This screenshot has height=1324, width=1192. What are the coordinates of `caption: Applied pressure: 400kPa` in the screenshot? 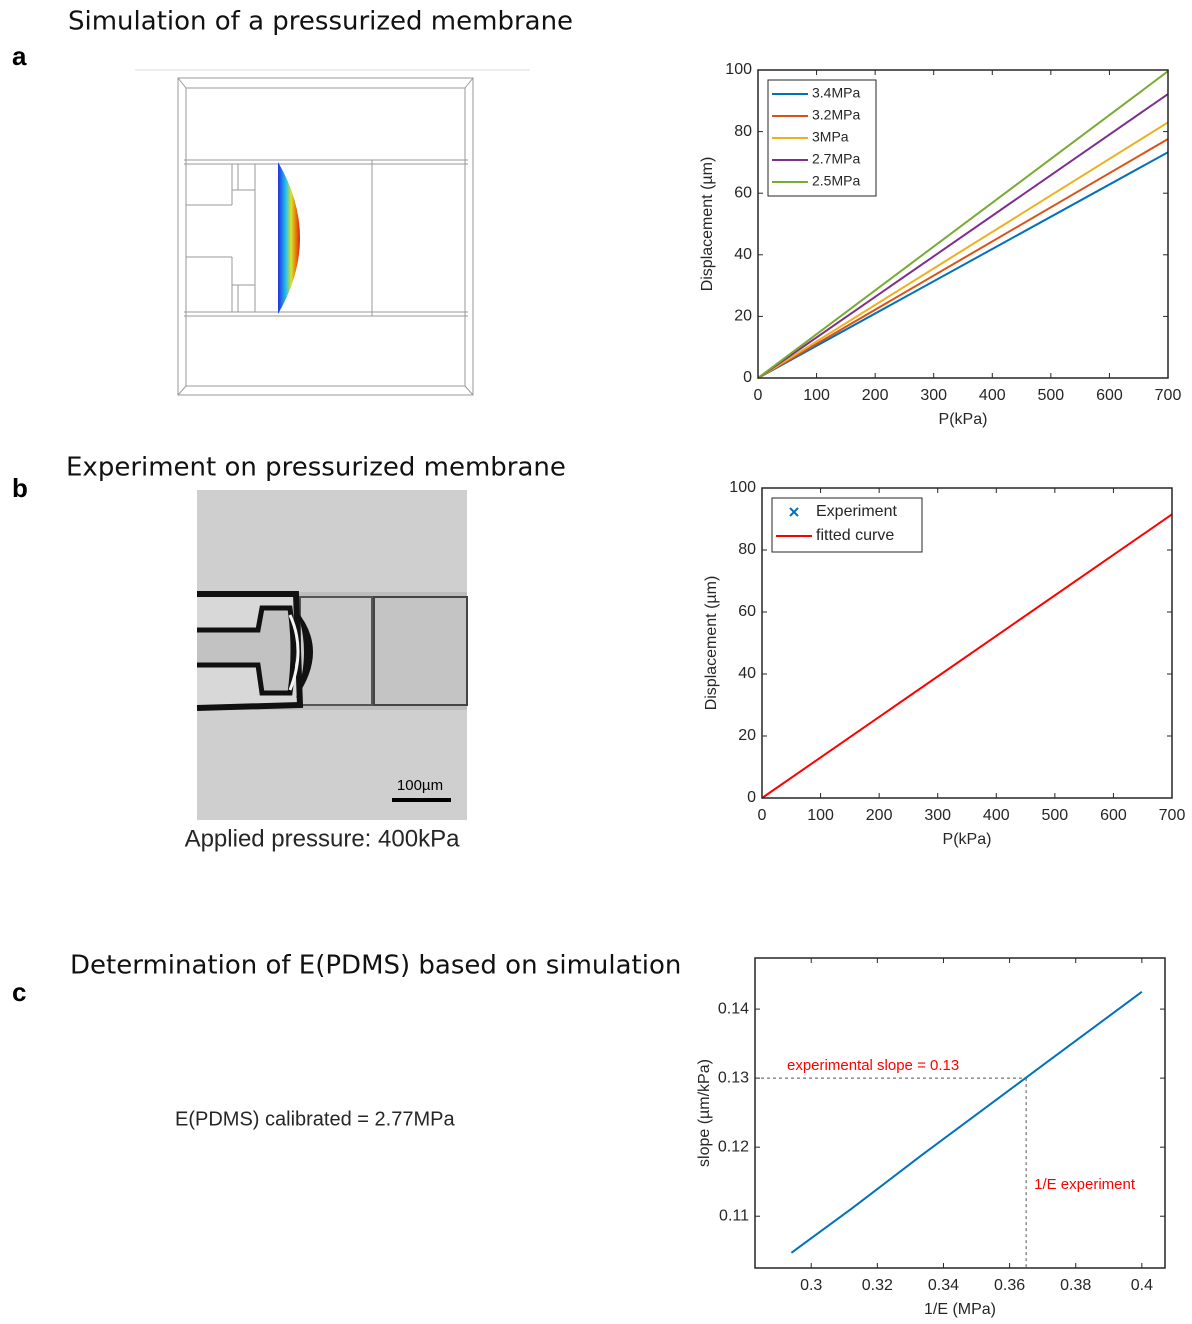 It's located at (322, 838).